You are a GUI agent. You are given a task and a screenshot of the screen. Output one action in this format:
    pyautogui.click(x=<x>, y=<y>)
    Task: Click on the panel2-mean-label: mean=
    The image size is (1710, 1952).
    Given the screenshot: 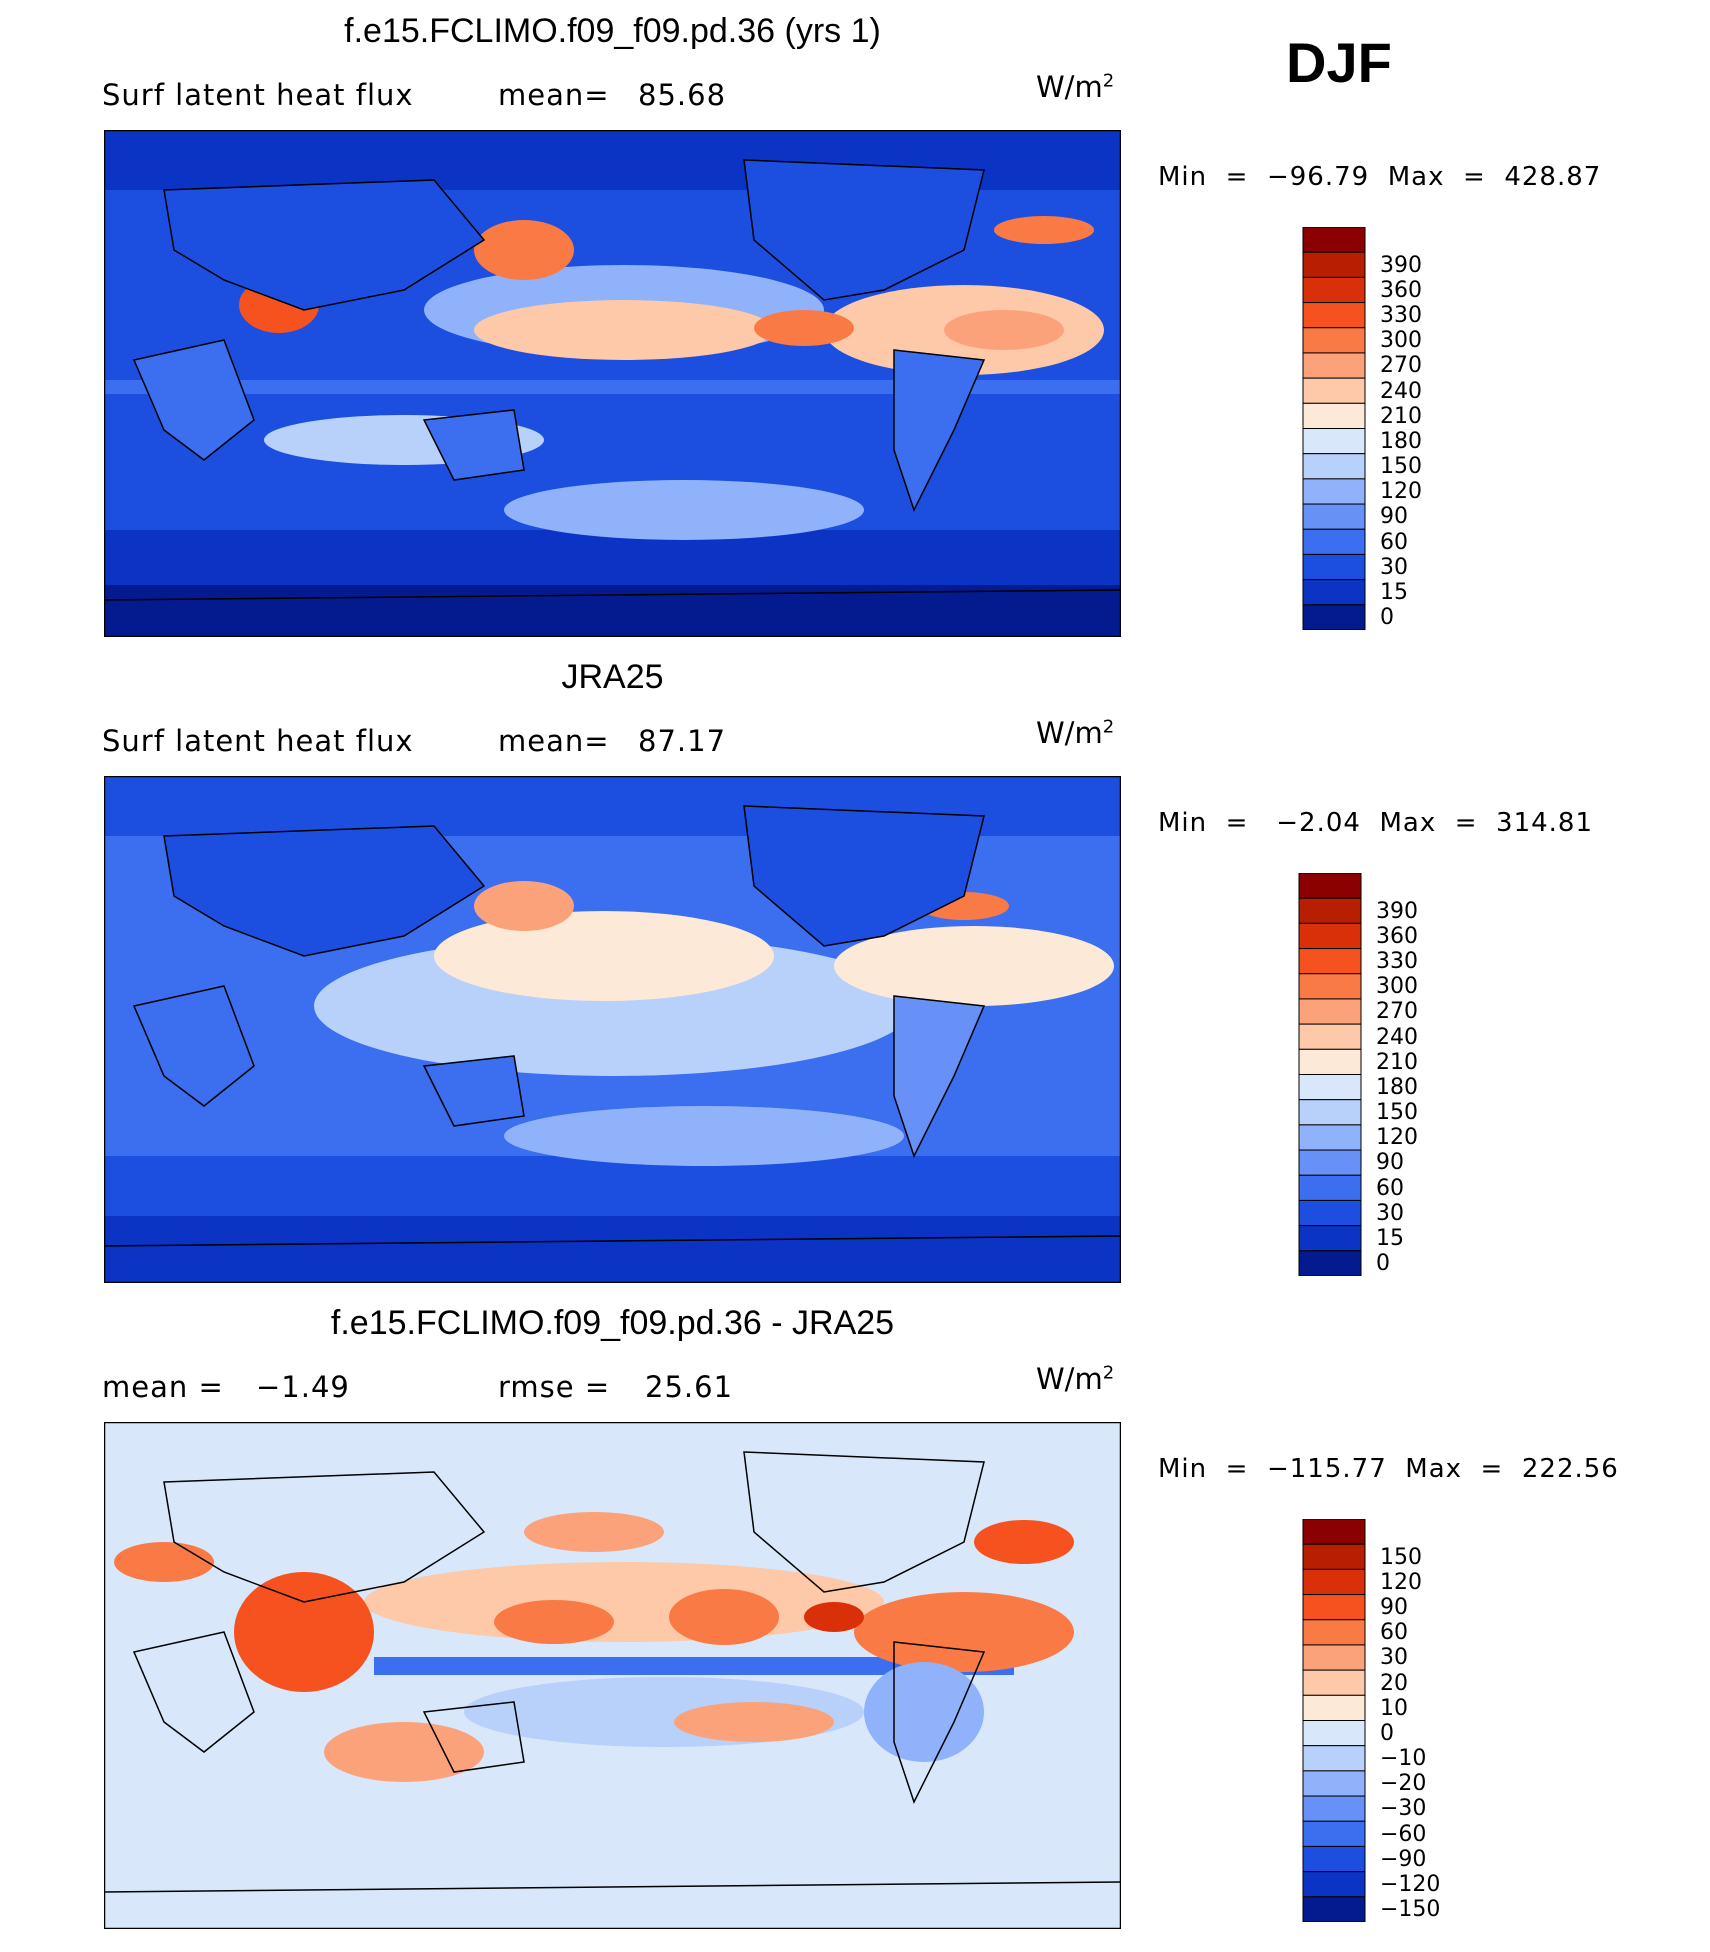 What is the action you would take?
    pyautogui.click(x=554, y=741)
    